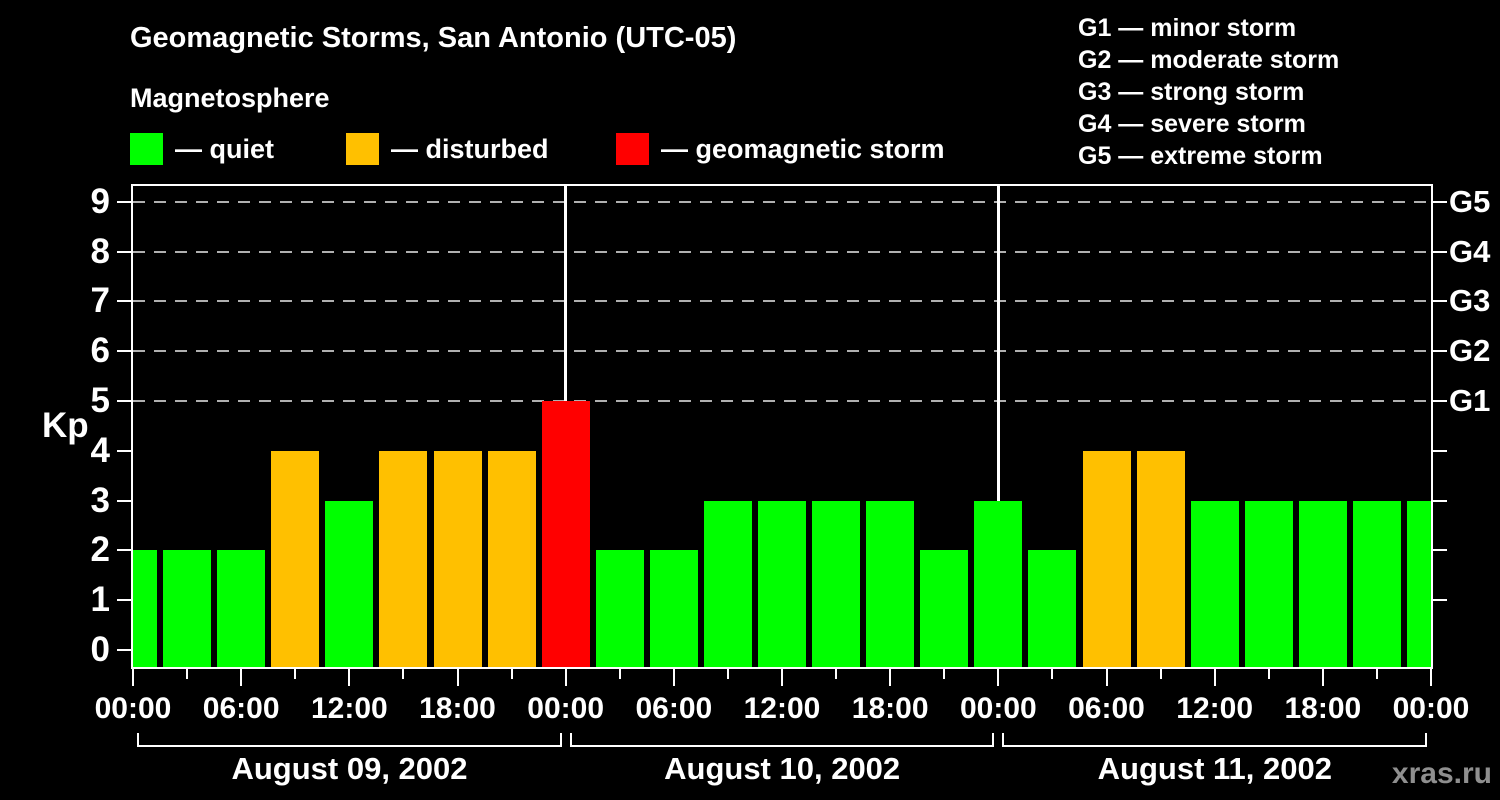 This screenshot has width=1500, height=800. What do you see at coordinates (146, 149) in the screenshot?
I see `quiet-color-swatch` at bounding box center [146, 149].